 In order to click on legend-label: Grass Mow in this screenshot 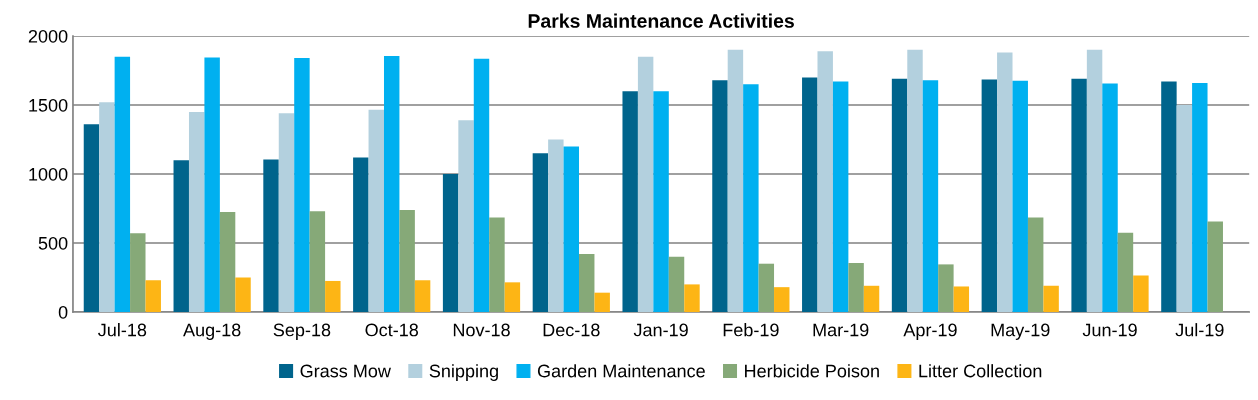, I will do `click(345, 371)`.